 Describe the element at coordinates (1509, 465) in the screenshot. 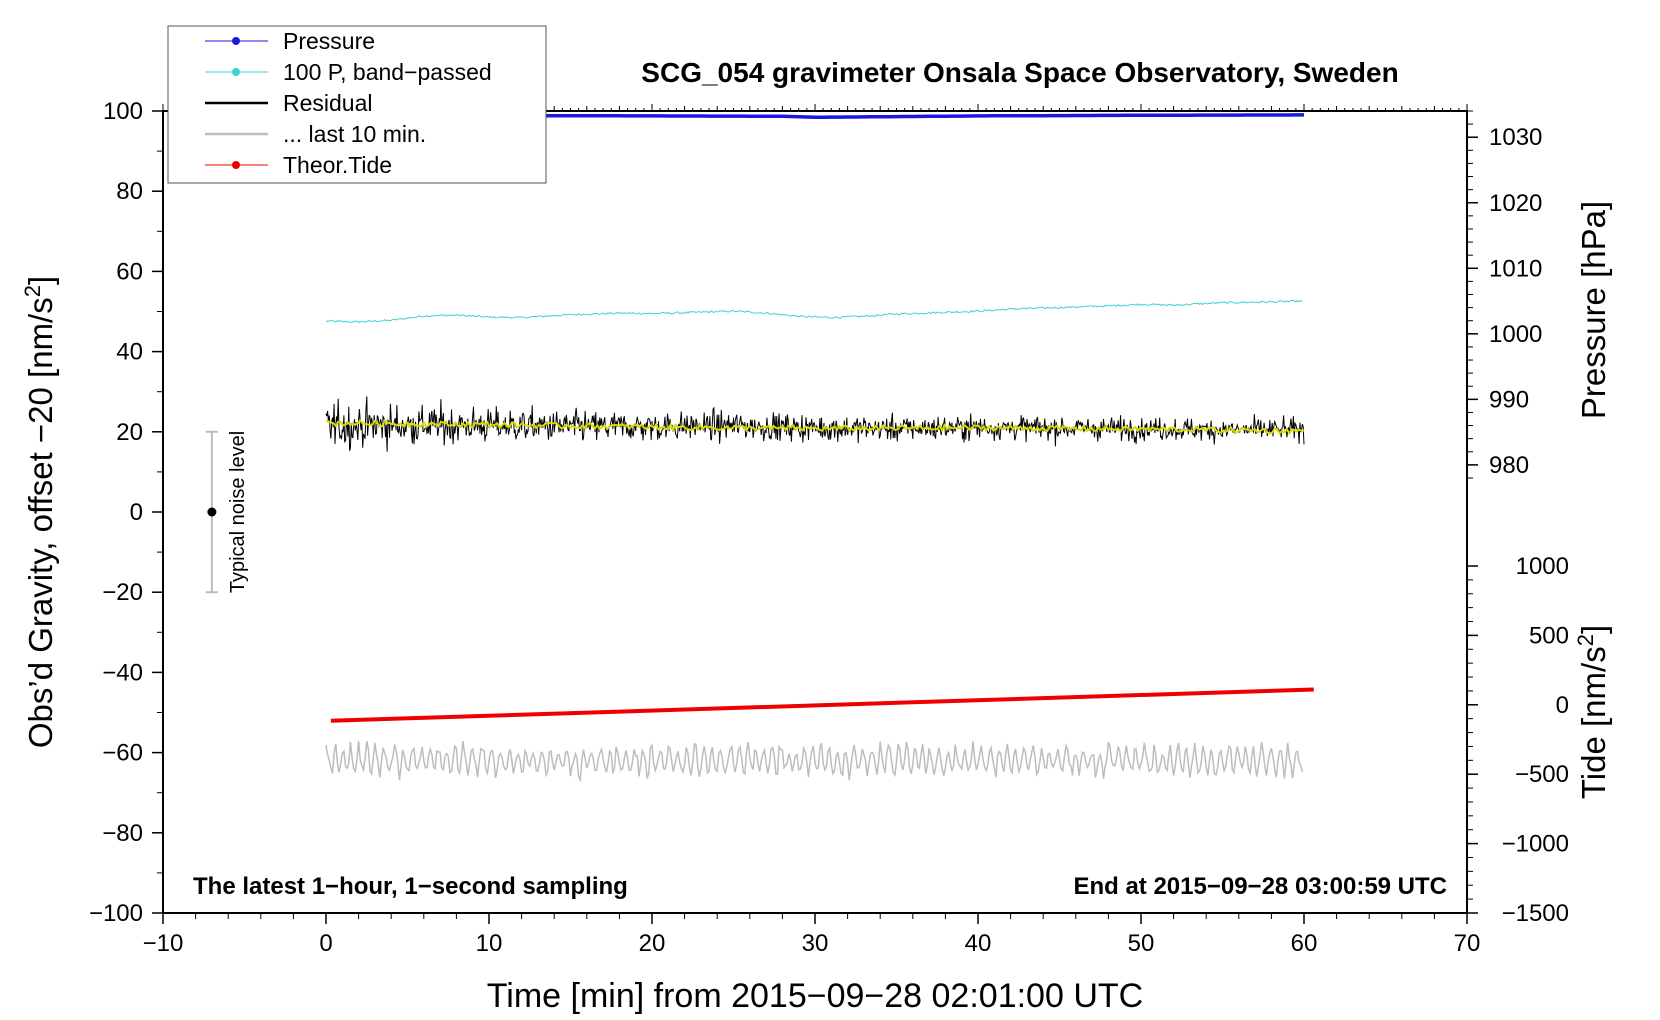

I see `pressure-tick-label: 980` at that location.